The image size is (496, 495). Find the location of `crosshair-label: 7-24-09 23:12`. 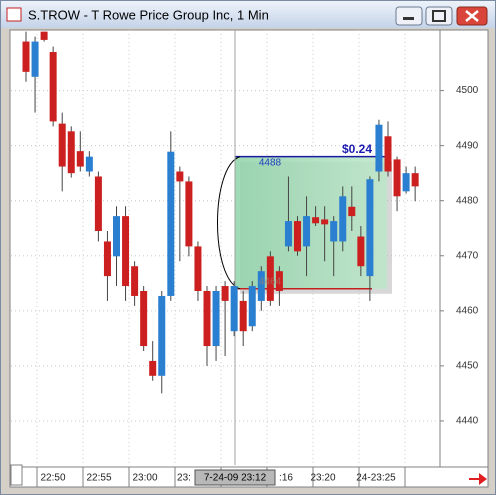

crosshair-label: 7-24-09 23:12 is located at coordinates (235, 478).